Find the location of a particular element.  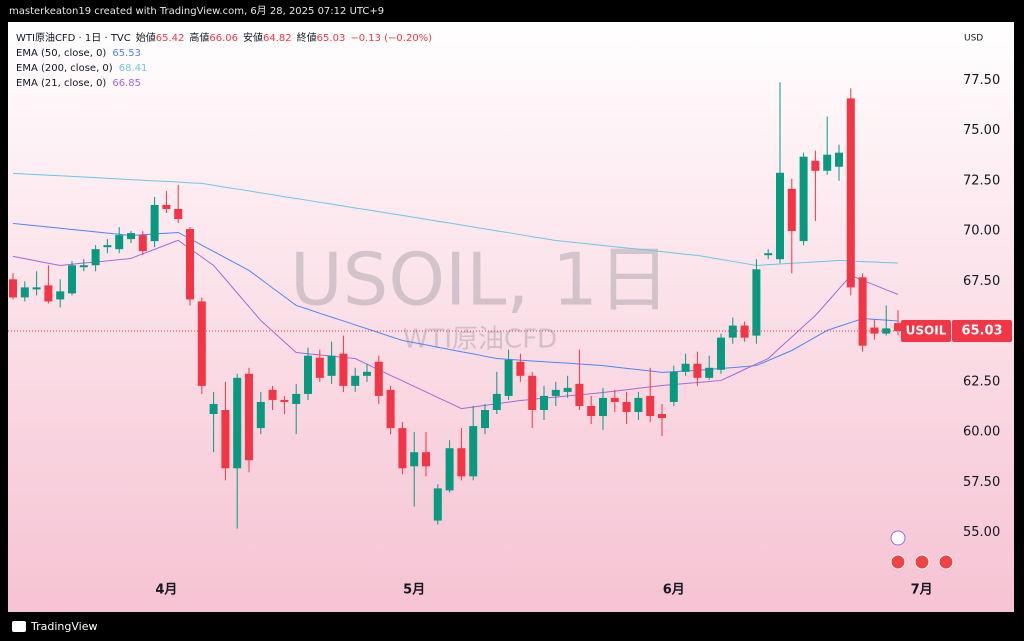

legend-item: EMA (21, close, 0) 66.85 is located at coordinates (78, 83).